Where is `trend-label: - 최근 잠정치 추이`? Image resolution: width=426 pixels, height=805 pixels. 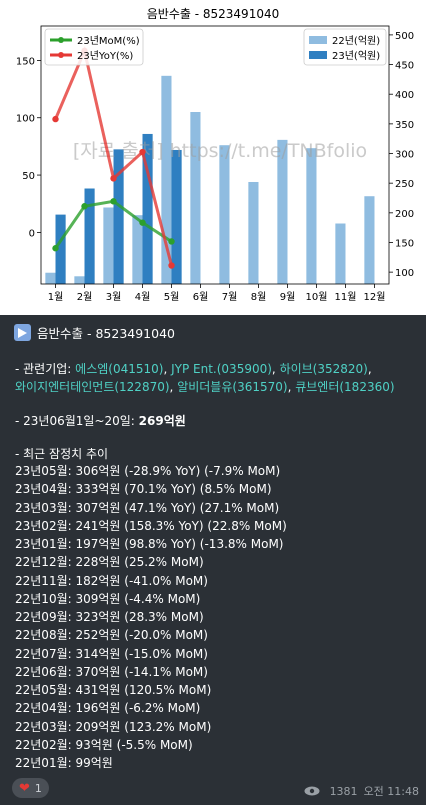
trend-label: - 최근 잠정치 추이 is located at coordinates (62, 454).